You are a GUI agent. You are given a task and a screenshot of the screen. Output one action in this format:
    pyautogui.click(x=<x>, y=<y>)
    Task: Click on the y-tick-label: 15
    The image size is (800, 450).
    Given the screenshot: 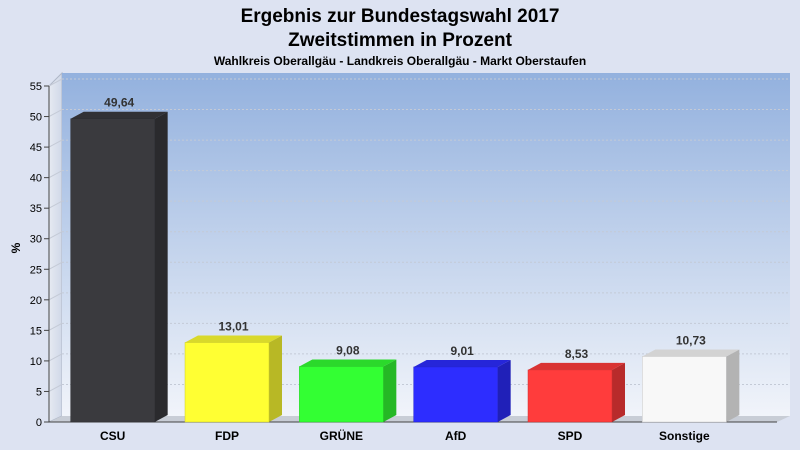 What is the action you would take?
    pyautogui.click(x=36, y=331)
    